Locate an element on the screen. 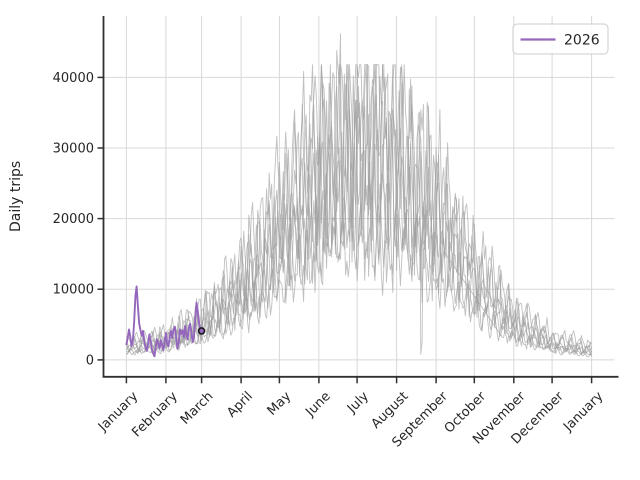  y-tick-label: 10000 is located at coordinates (73, 290).